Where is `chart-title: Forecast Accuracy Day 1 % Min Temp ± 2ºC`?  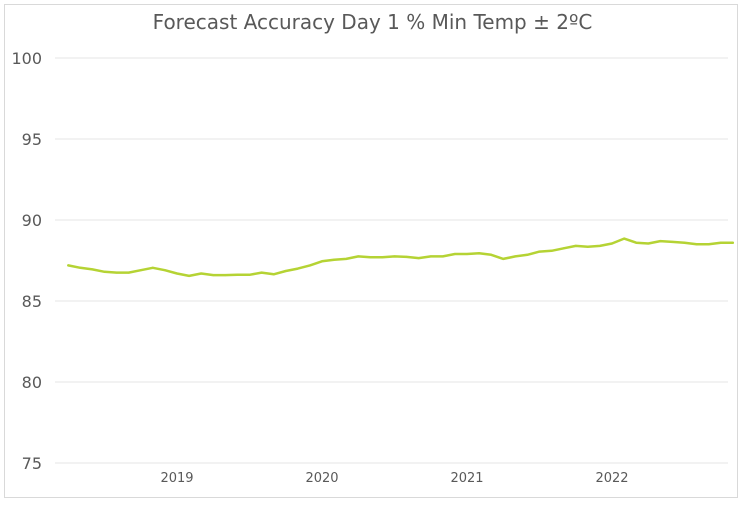 chart-title: Forecast Accuracy Day 1 % Min Temp ± 2ºC is located at coordinates (372, 22).